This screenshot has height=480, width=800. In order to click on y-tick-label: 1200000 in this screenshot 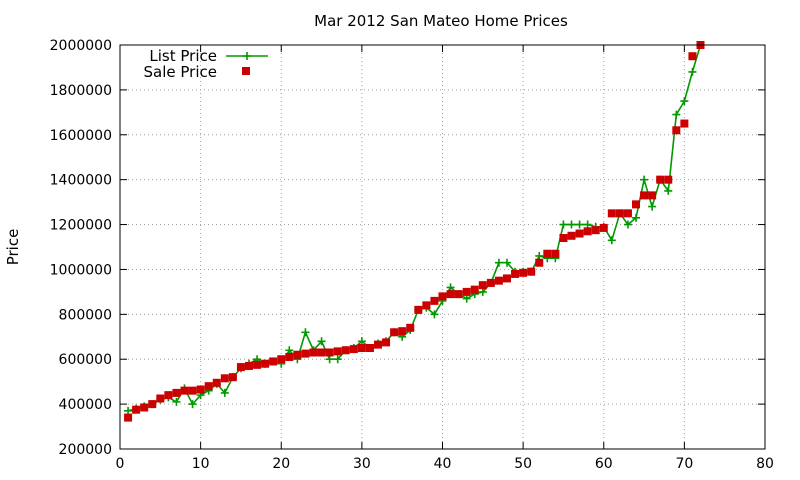, I will do `click(81, 226)`.